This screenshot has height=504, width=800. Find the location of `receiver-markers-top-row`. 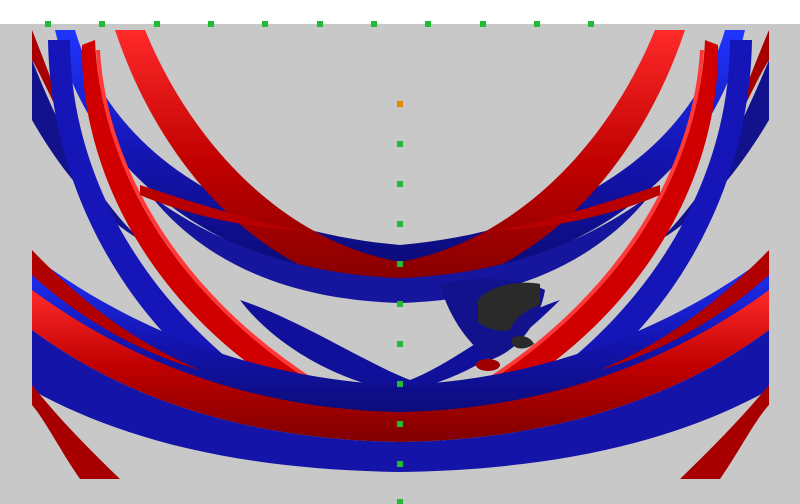

receiver-markers-top-row is located at coordinates (319, 24).